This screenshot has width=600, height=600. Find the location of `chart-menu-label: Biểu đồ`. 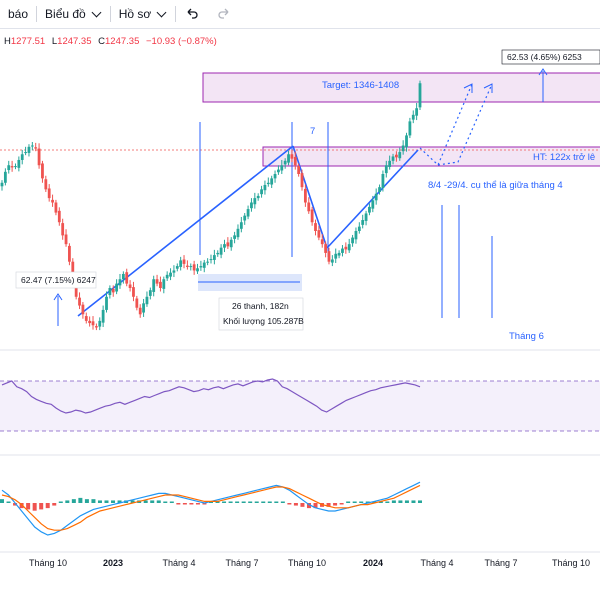

chart-menu-label: Biểu đồ is located at coordinates (65, 14).